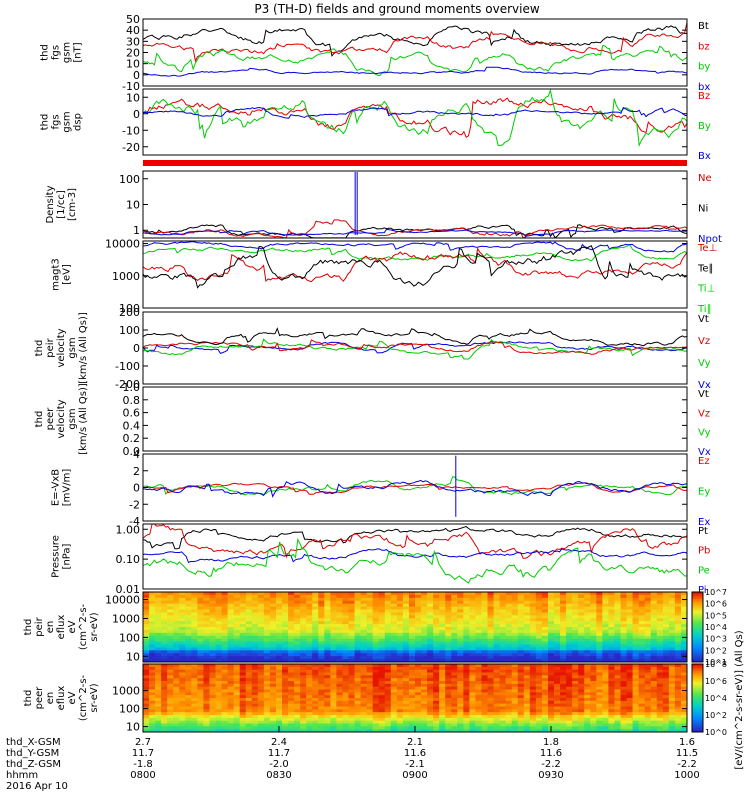  Describe the element at coordinates (132, 387) in the screenshot. I see `ytick-label-5-5: 1.0` at that location.